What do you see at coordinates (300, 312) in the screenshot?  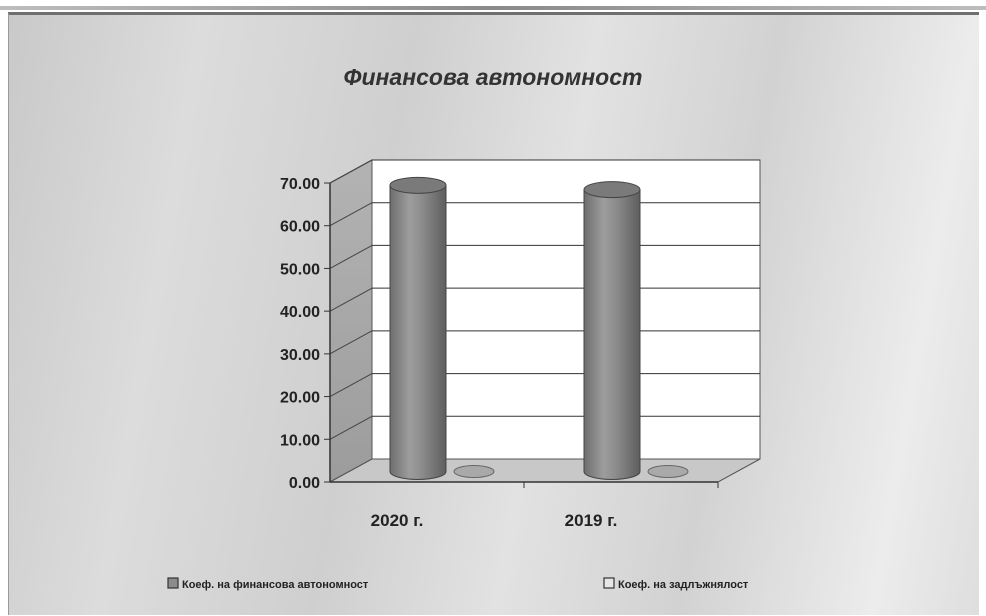 I see `y-tick-label: 40.00` at bounding box center [300, 312].